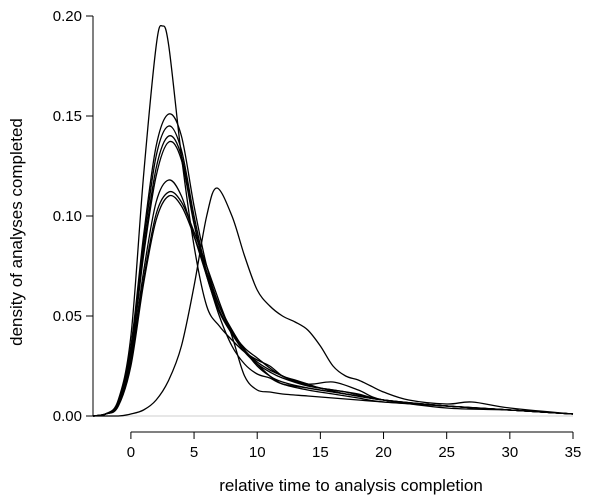 This screenshot has width=593, height=496. I want to click on x-tick-label: 10, so click(257, 452).